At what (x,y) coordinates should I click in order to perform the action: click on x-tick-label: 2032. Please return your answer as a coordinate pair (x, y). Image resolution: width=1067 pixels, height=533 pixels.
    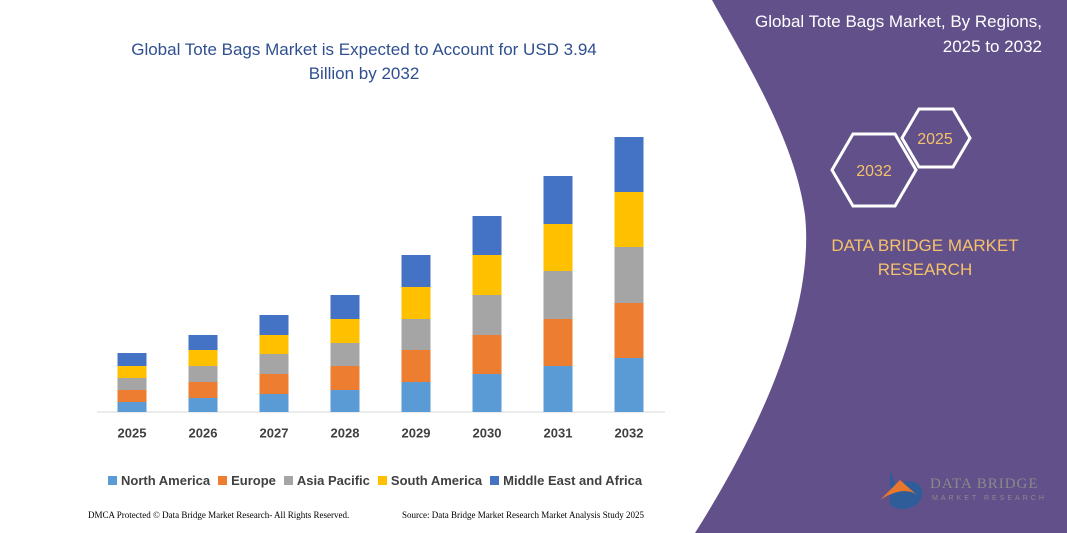
    Looking at the image, I should click on (629, 432).